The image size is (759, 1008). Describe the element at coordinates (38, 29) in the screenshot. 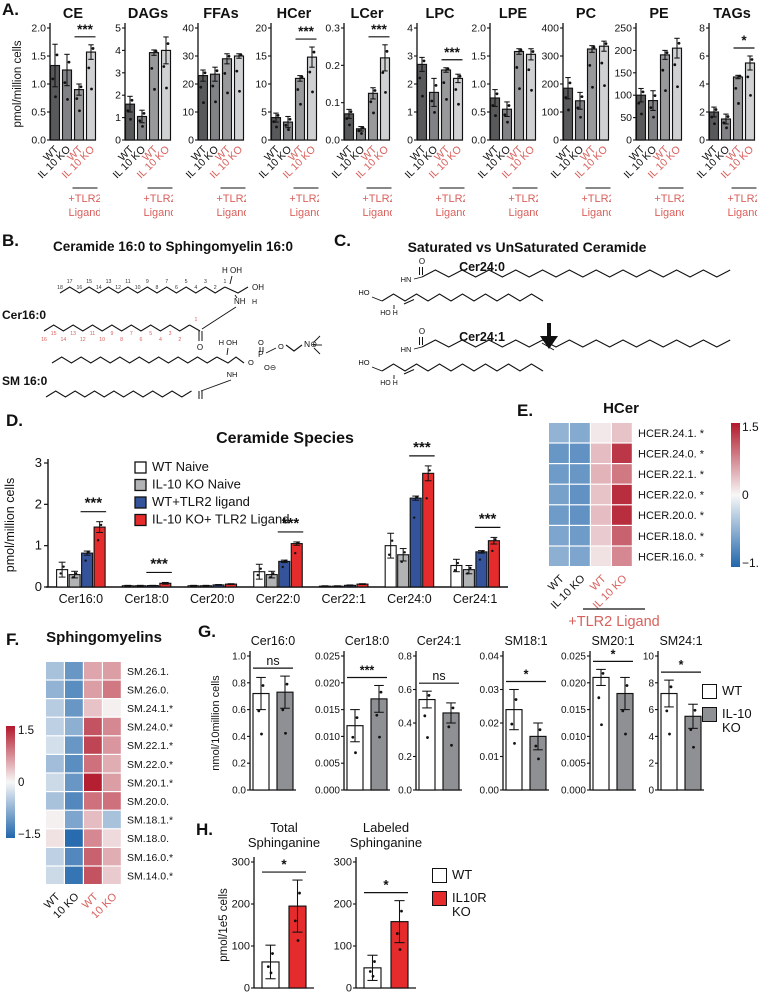

I see `svg-text: 2.0` at that location.